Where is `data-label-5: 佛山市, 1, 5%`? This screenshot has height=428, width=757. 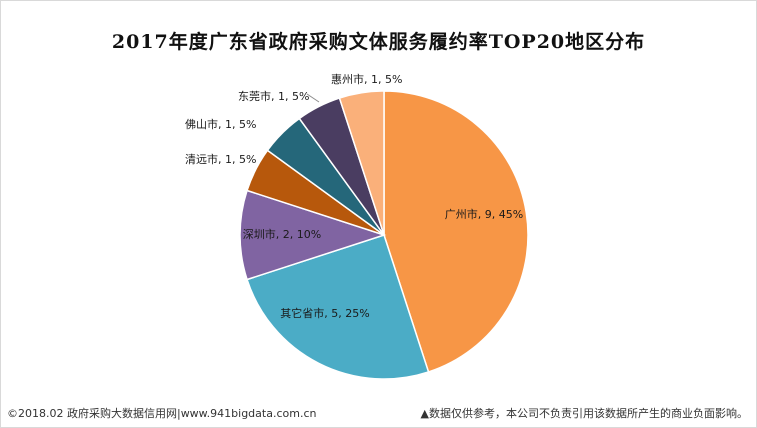 data-label-5: 佛山市, 1, 5% is located at coordinates (220, 124).